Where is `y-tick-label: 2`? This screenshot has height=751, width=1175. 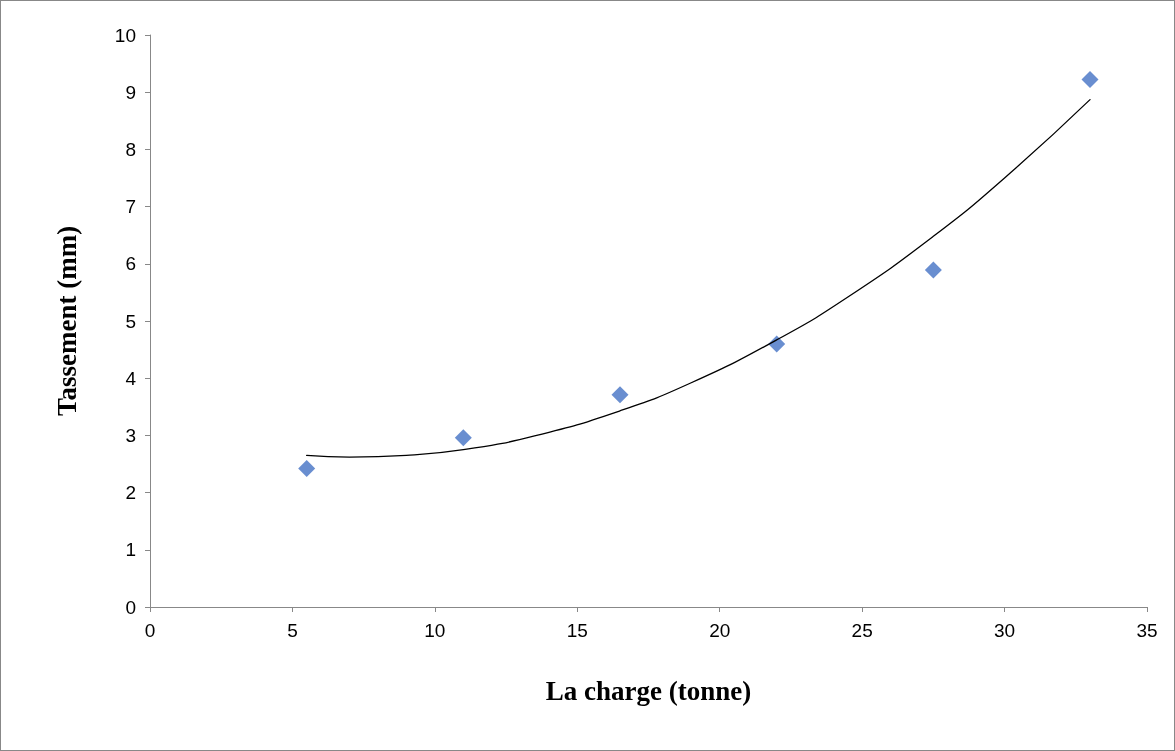
y-tick-label: 2 is located at coordinates (130, 493).